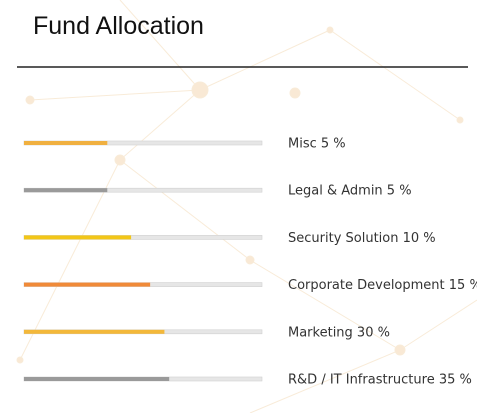  Describe the element at coordinates (250, 285) in the screenshot. I see `allocation-row: Corporate Development 15 %` at that location.